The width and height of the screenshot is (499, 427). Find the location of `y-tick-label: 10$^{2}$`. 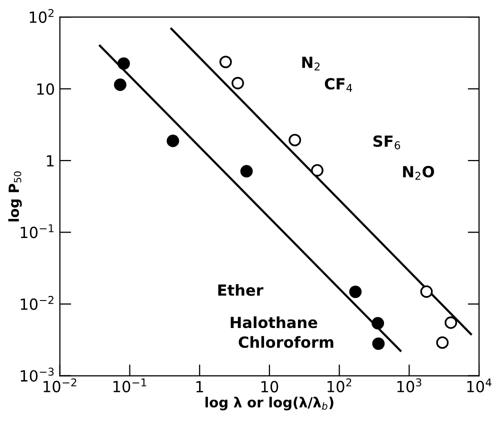

y-tick-label: 10$^{2}$ is located at coordinates (42, 15).